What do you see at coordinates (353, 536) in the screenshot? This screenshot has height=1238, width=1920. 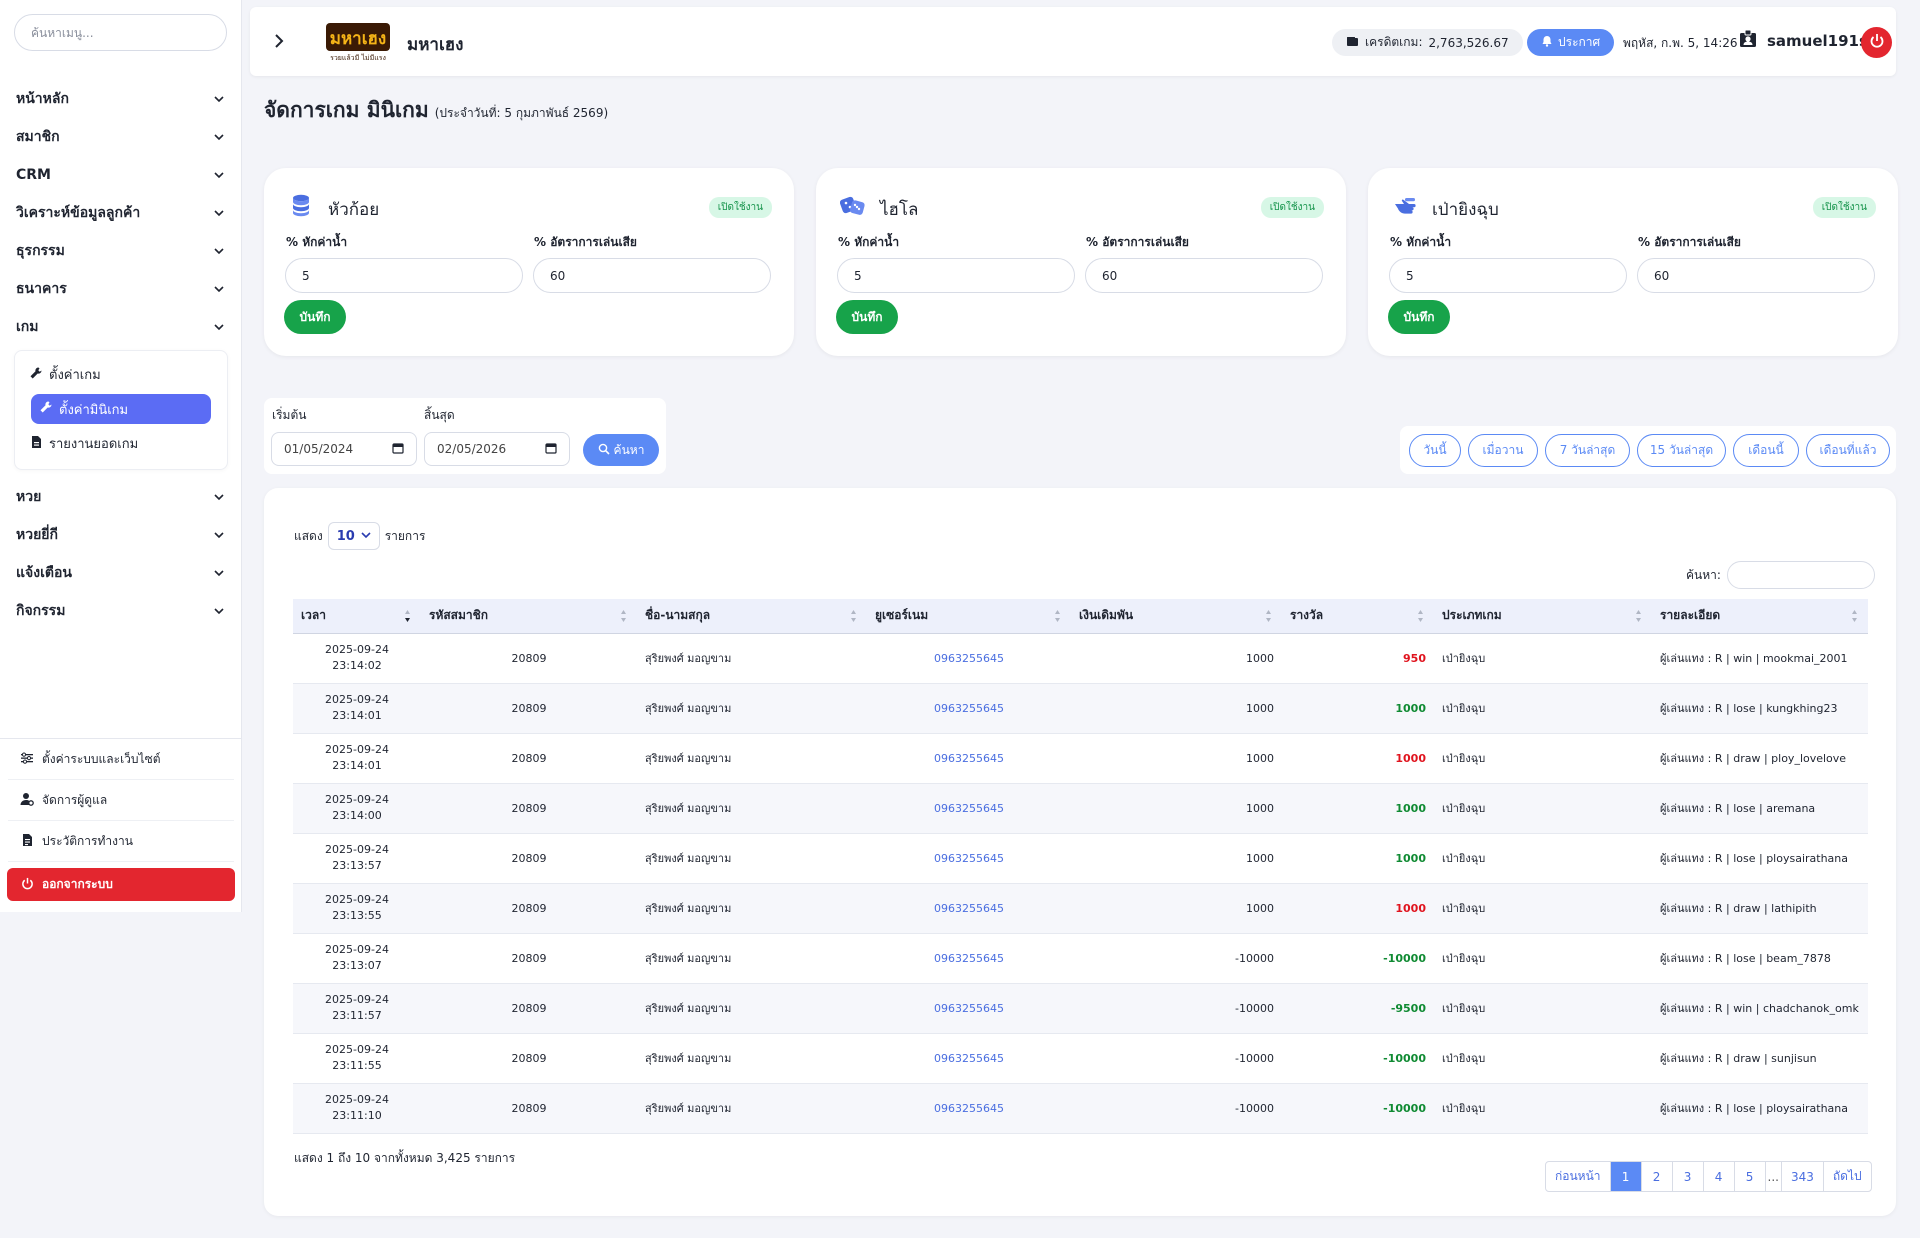 I see `length-select: 10` at bounding box center [353, 536].